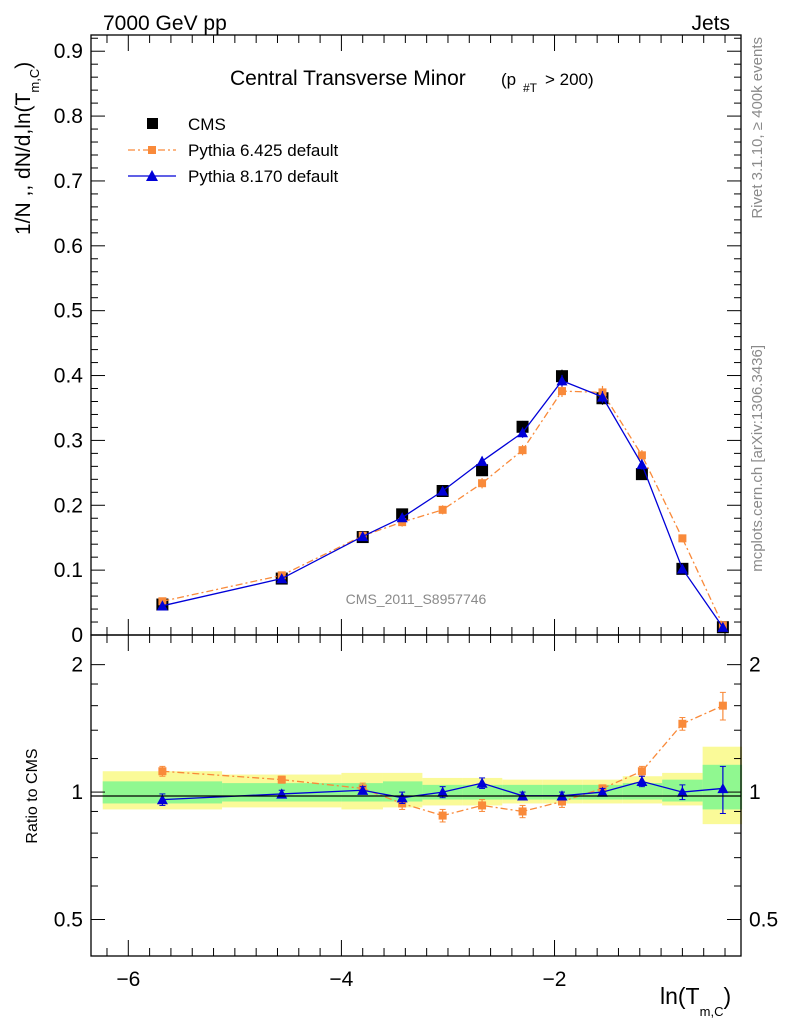 The width and height of the screenshot is (786, 1024). I want to click on ratio-y-tick-label-left: 0.5, so click(68, 920).